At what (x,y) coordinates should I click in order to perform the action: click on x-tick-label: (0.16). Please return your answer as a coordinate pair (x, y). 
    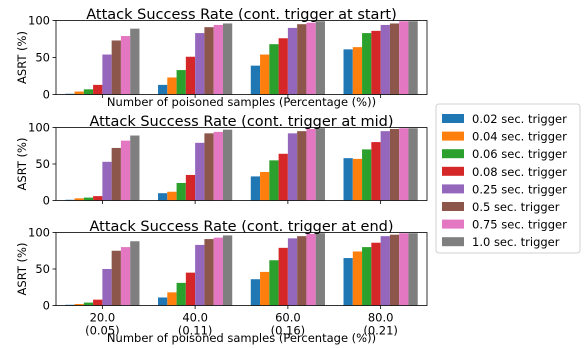
    Looking at the image, I should click on (288, 331).